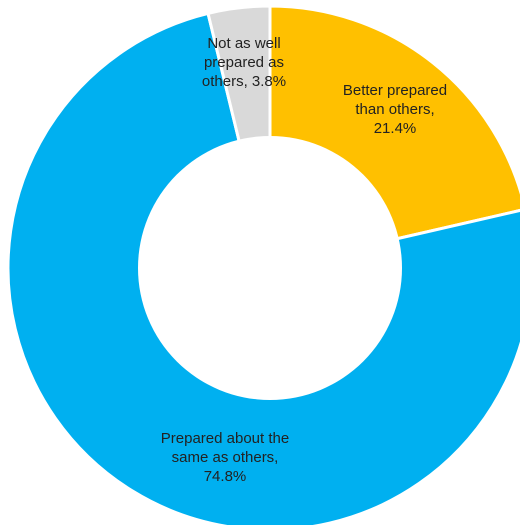 This screenshot has height=525, width=520. I want to click on slice-label-line: 21.4%, so click(395, 128).